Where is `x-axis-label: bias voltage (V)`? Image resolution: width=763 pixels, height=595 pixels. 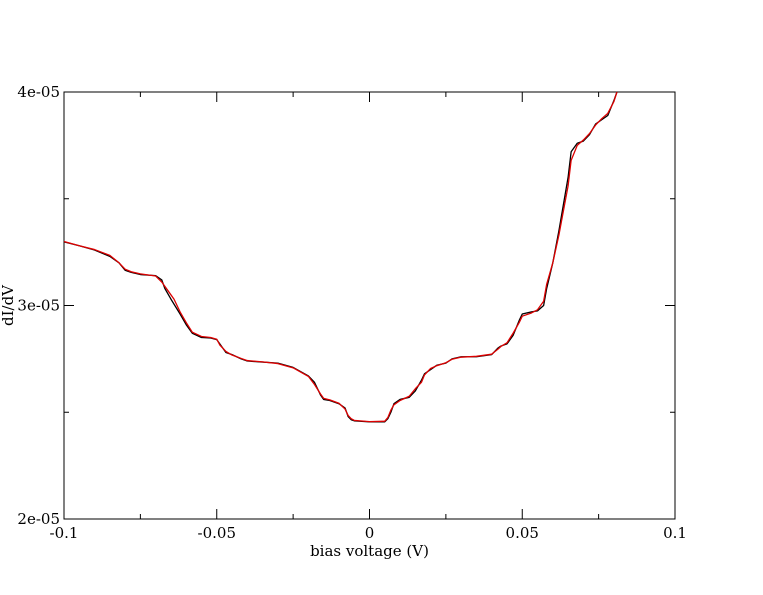 x-axis-label: bias voltage (V) is located at coordinates (369, 551).